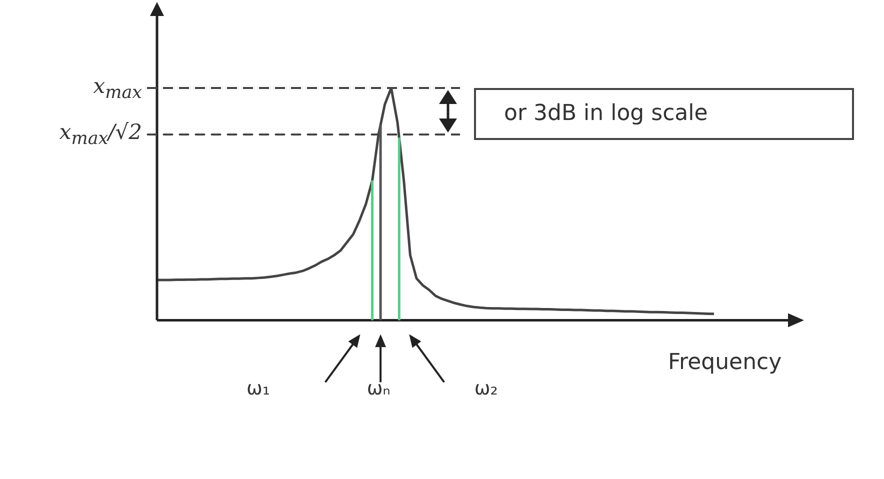  Describe the element at coordinates (725, 363) in the screenshot. I see `x-axis-title: Frequency` at that location.